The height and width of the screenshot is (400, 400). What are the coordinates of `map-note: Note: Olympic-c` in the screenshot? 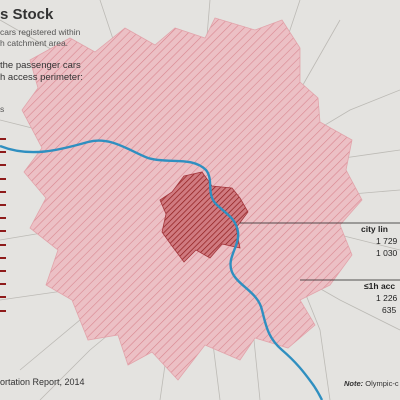 It's located at (371, 383).